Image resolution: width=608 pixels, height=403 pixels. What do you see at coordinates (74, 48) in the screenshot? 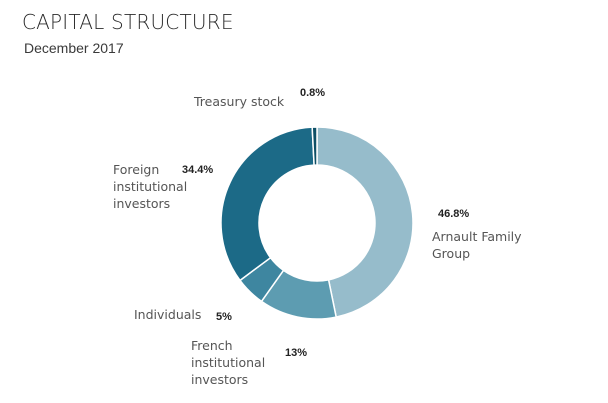
I see `chart-subtitle: December 2017` at bounding box center [74, 48].